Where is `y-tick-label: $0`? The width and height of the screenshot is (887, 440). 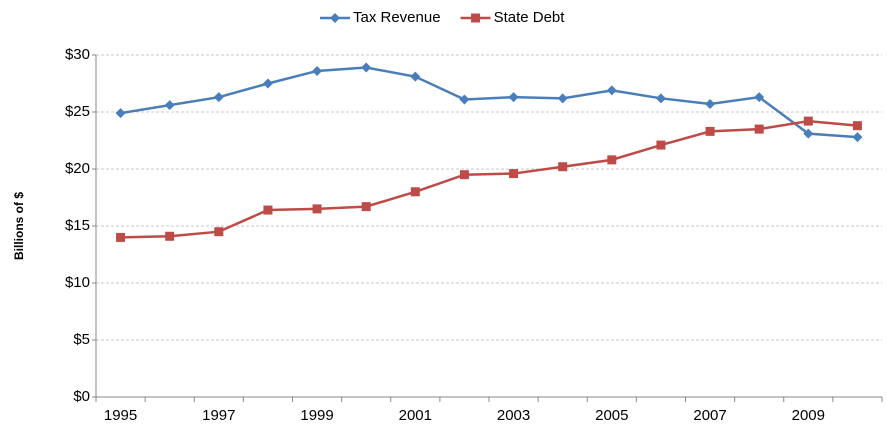
y-tick-label: $0 is located at coordinates (81, 396).